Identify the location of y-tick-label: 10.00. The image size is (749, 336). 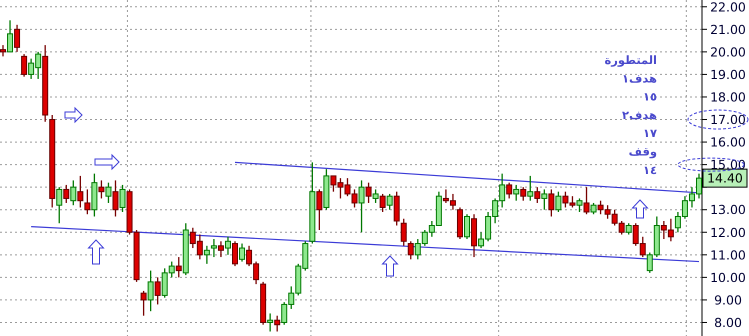
(728, 277).